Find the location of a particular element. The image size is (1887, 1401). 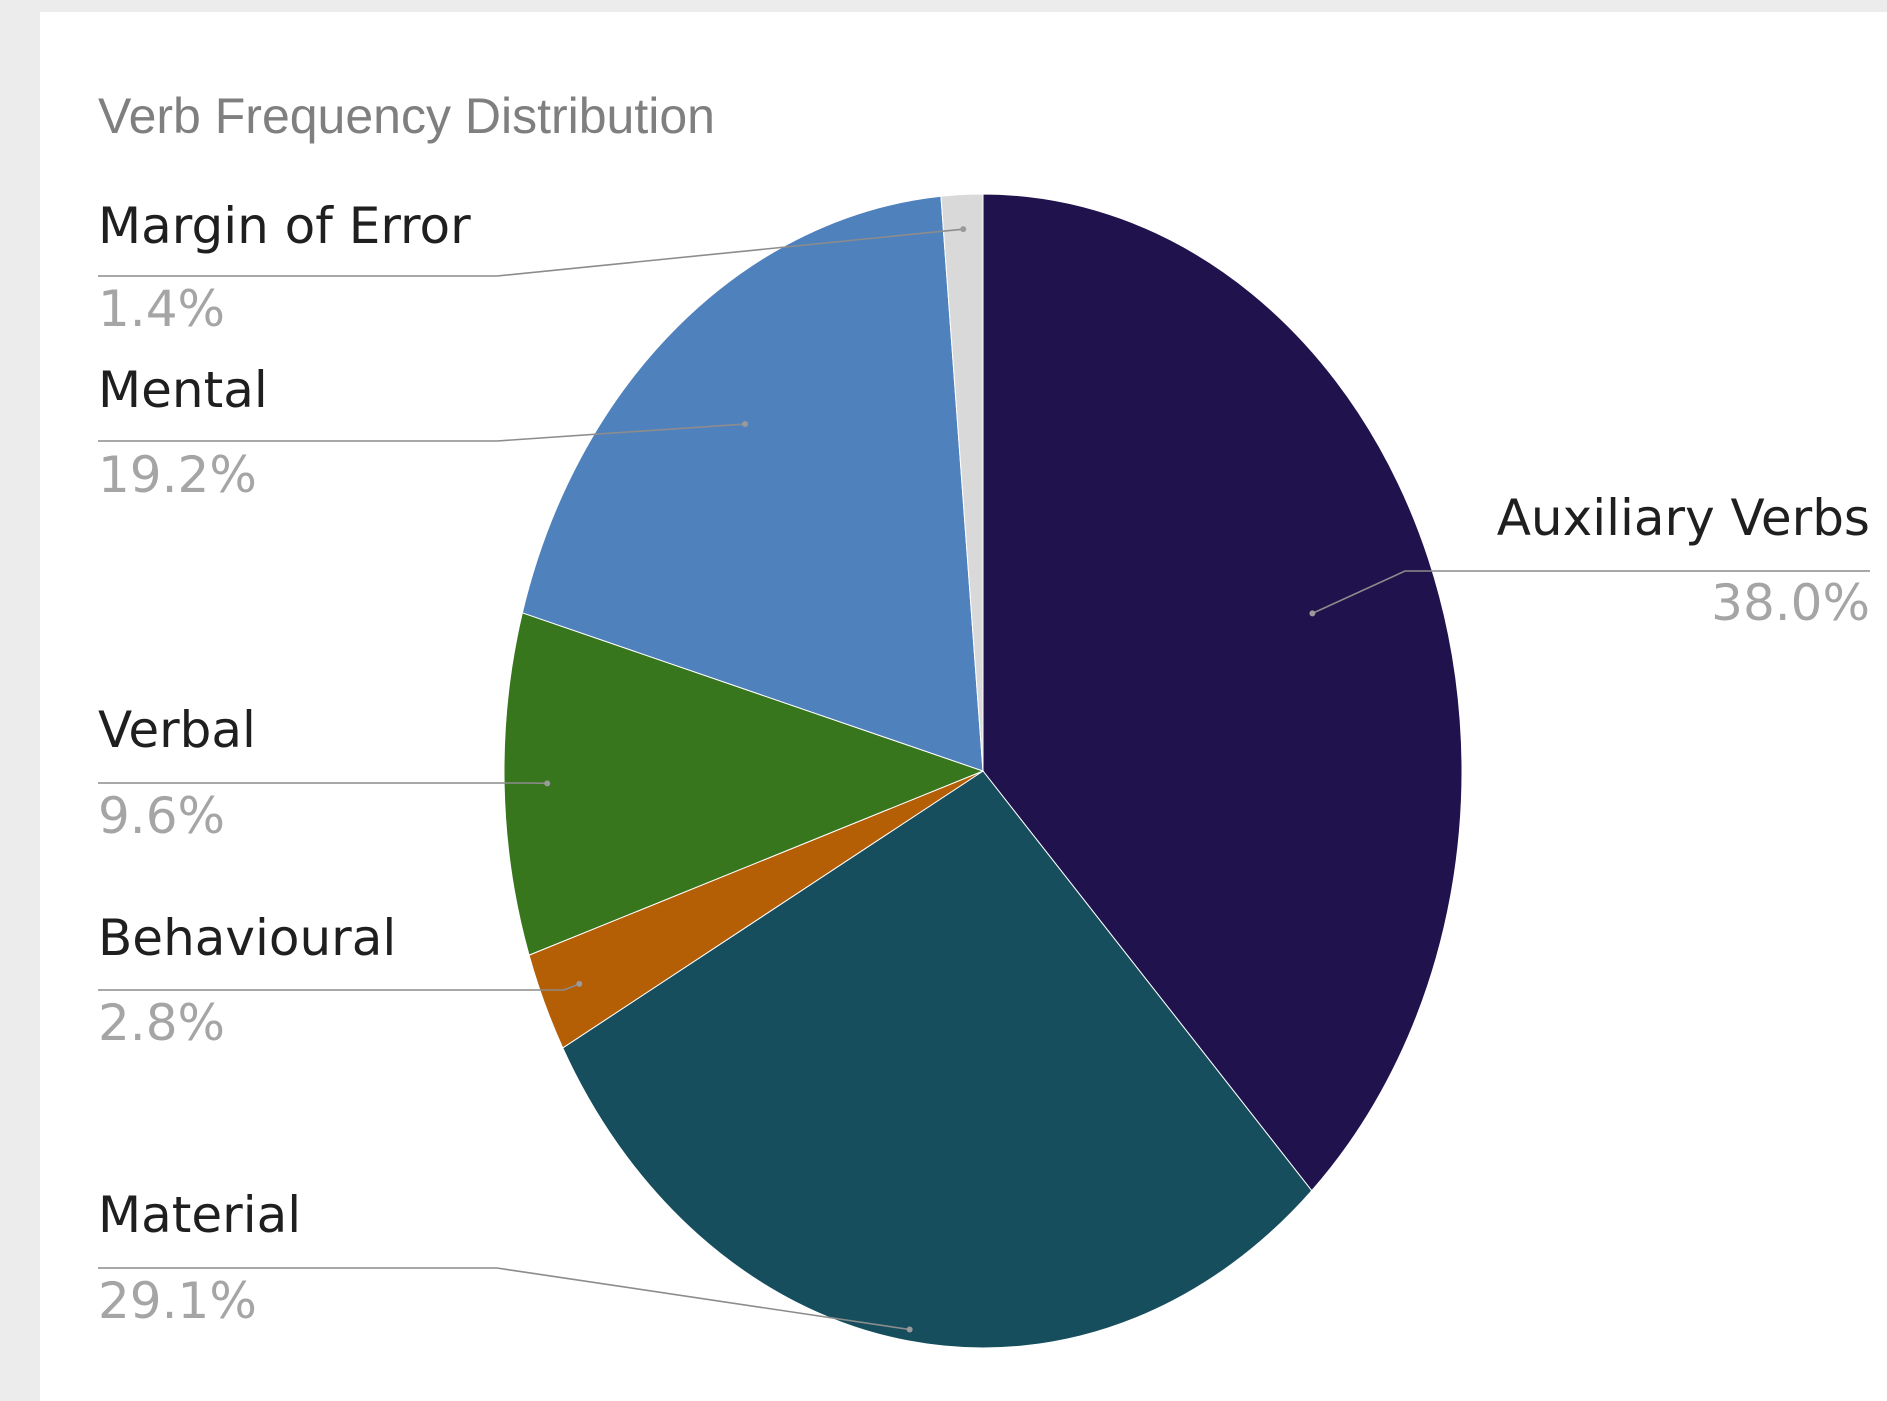

chart-title: Verb Frequency Distribution is located at coordinates (406, 116).